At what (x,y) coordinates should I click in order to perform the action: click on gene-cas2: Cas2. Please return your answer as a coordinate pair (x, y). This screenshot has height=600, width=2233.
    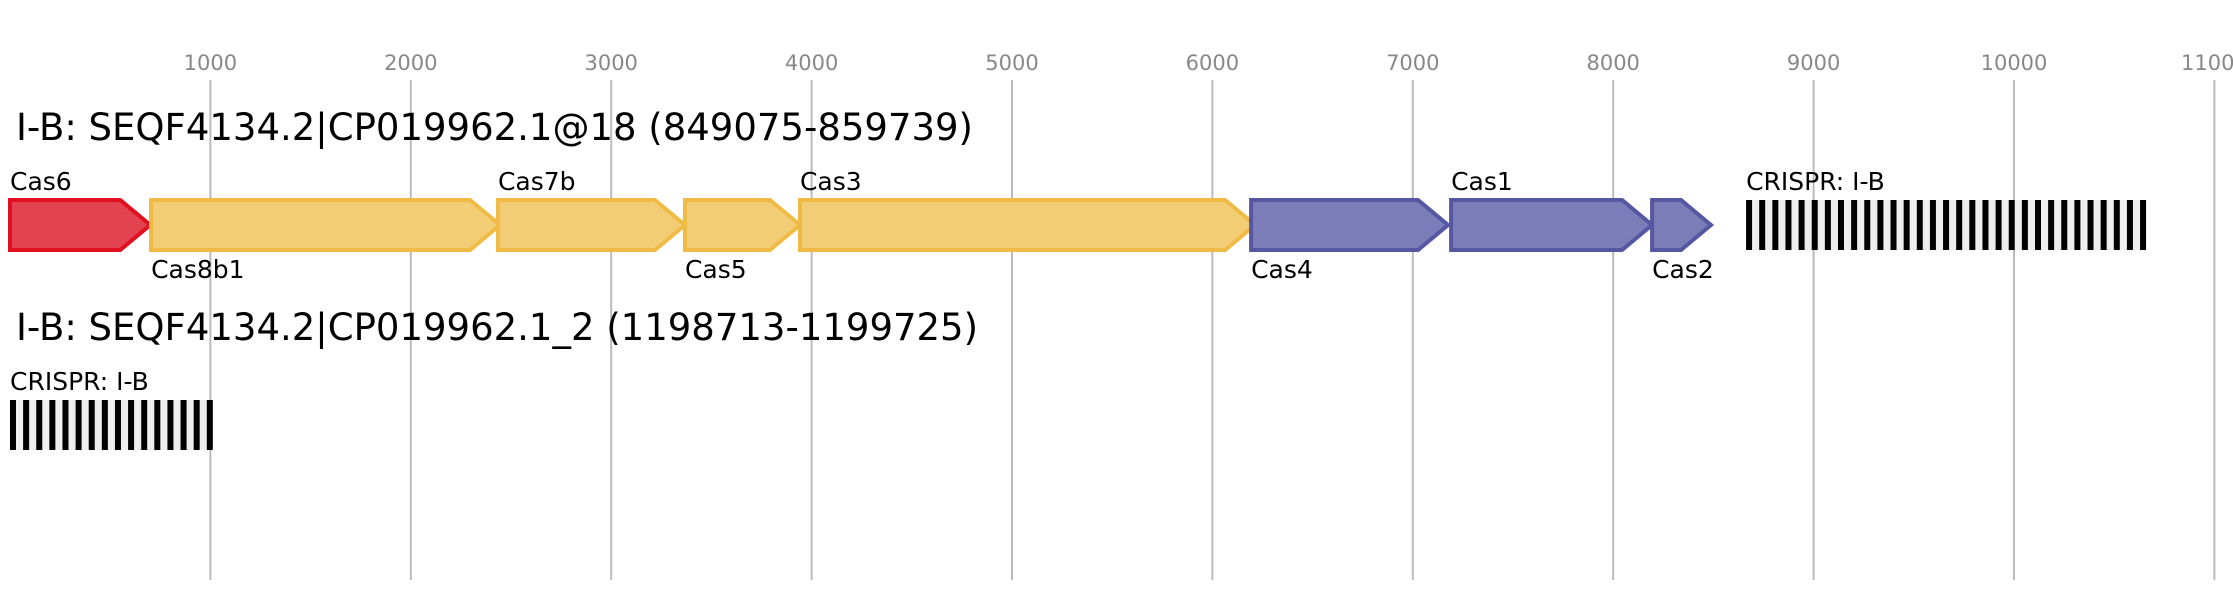
    Looking at the image, I should click on (1682, 241).